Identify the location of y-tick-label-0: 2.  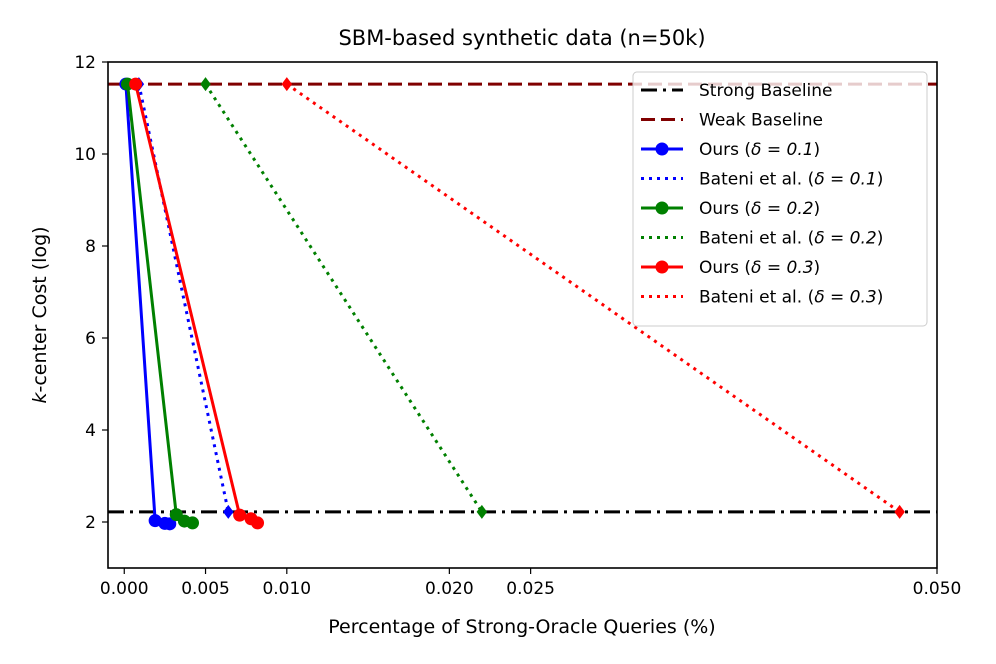
(90, 523).